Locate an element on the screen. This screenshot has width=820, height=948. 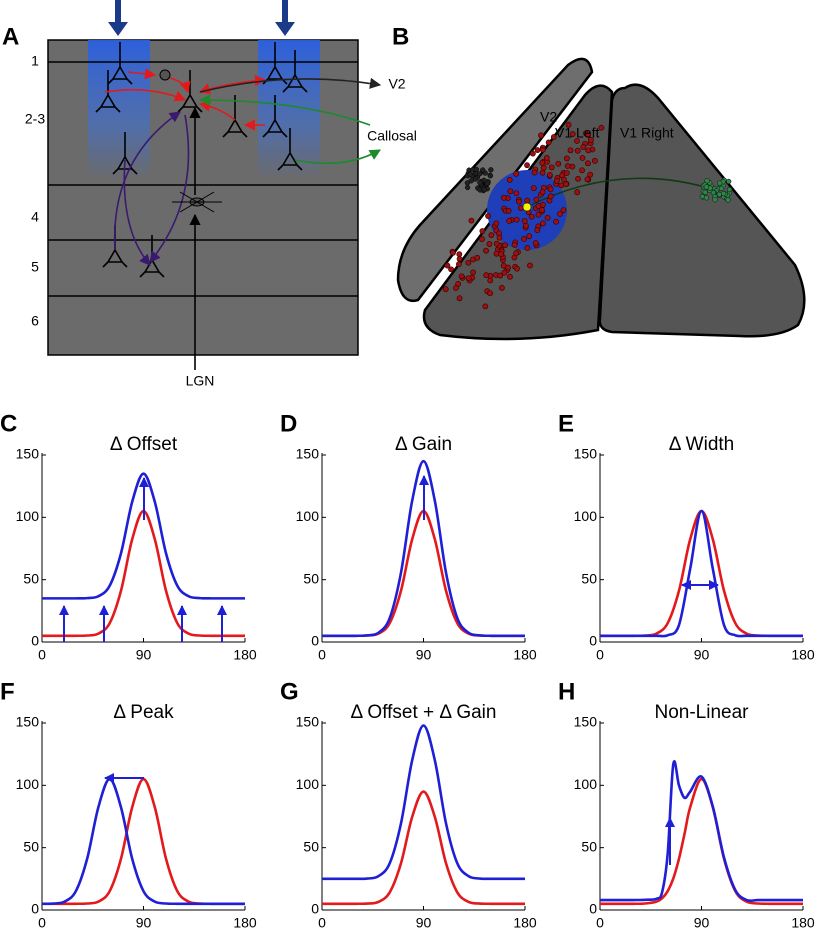
layer-label: 2-3 is located at coordinates (35, 119).